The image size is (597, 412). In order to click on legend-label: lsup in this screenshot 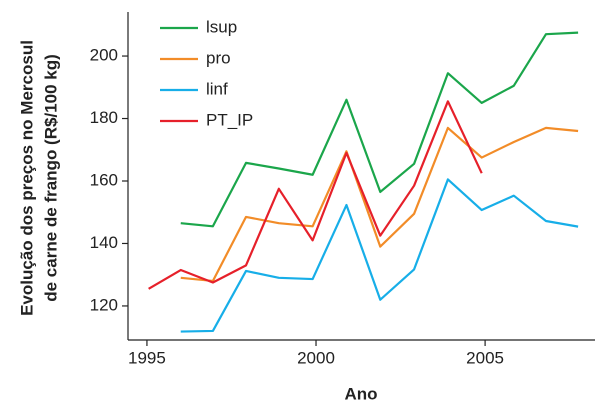, I will do `click(221, 26)`.